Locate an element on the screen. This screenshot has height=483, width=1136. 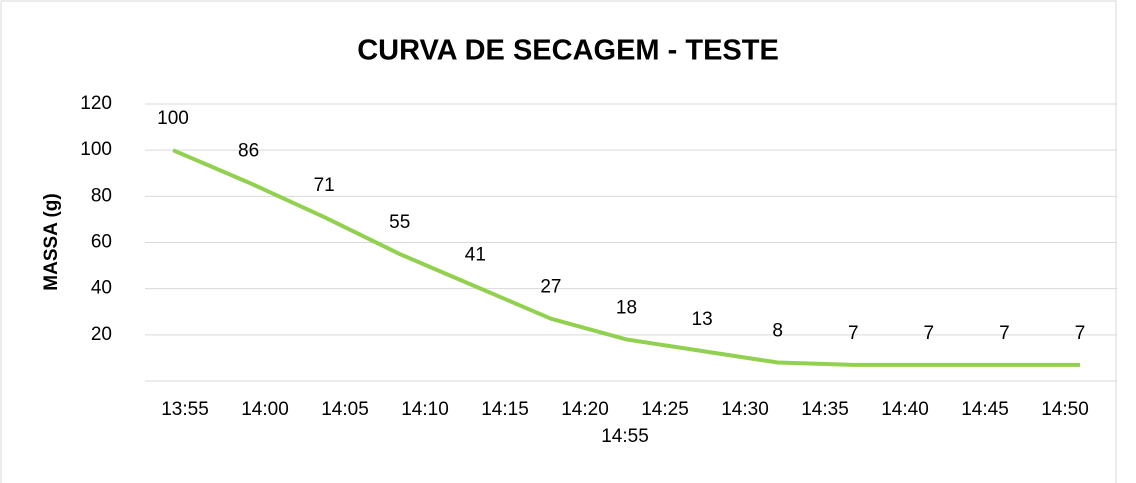
x-tick-label: 14:30 is located at coordinates (745, 409).